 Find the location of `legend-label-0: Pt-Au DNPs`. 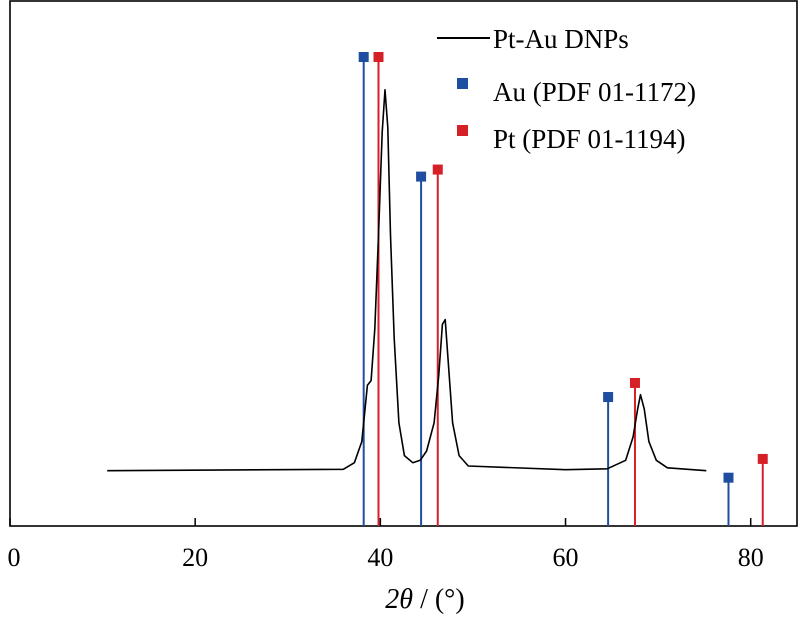

legend-label-0: Pt-Au DNPs is located at coordinates (561, 39).